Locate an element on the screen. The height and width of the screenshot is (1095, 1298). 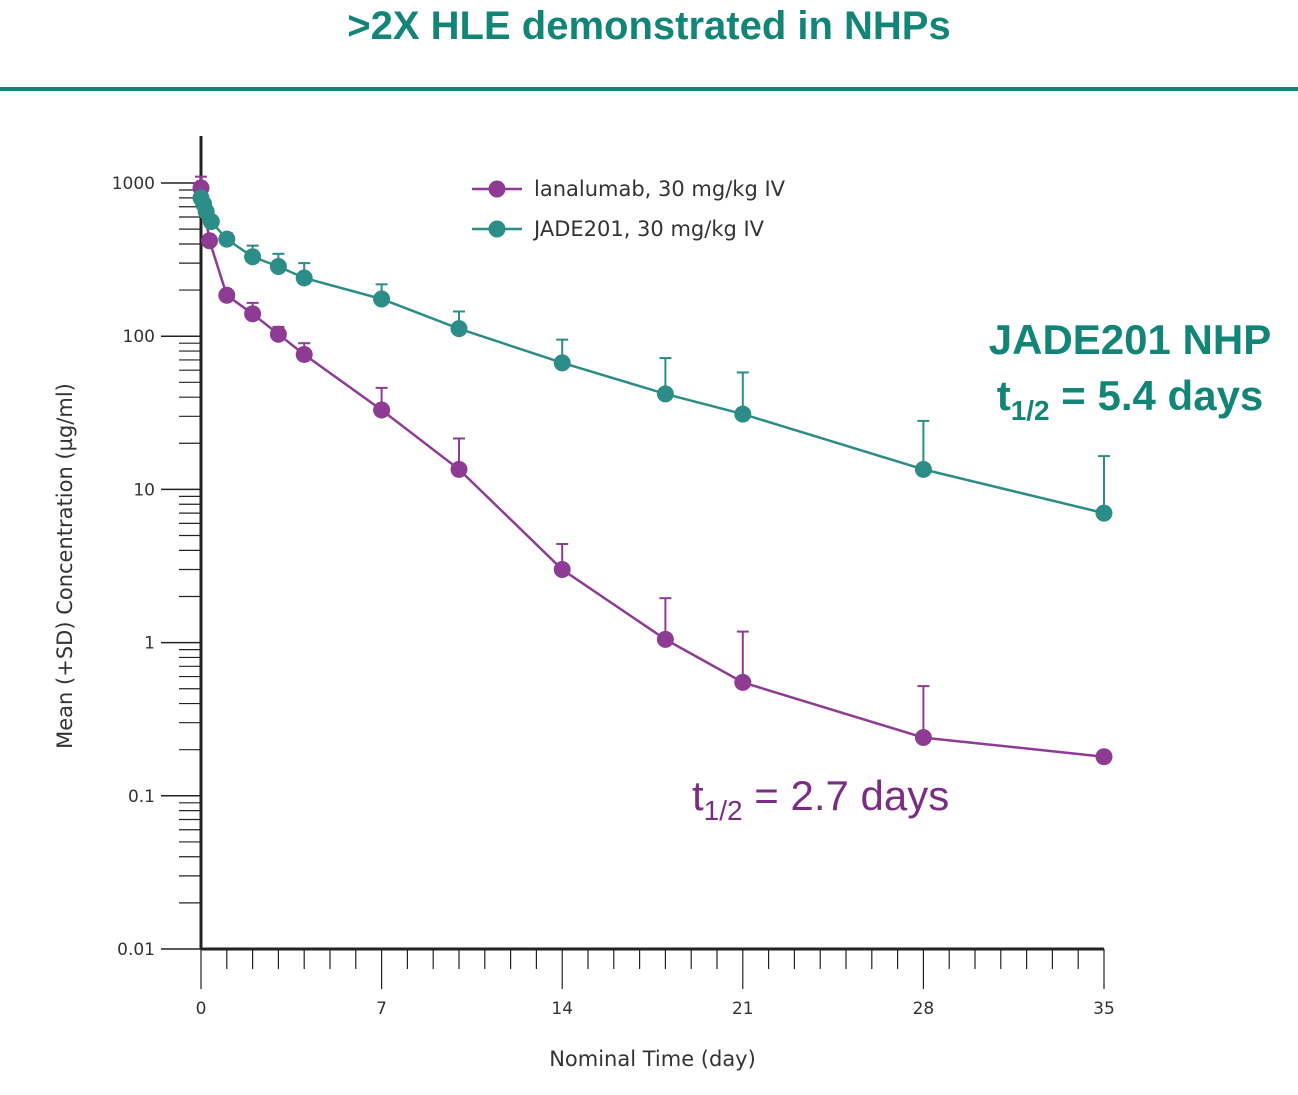
y-tick-label: 100 is located at coordinates (139, 337).